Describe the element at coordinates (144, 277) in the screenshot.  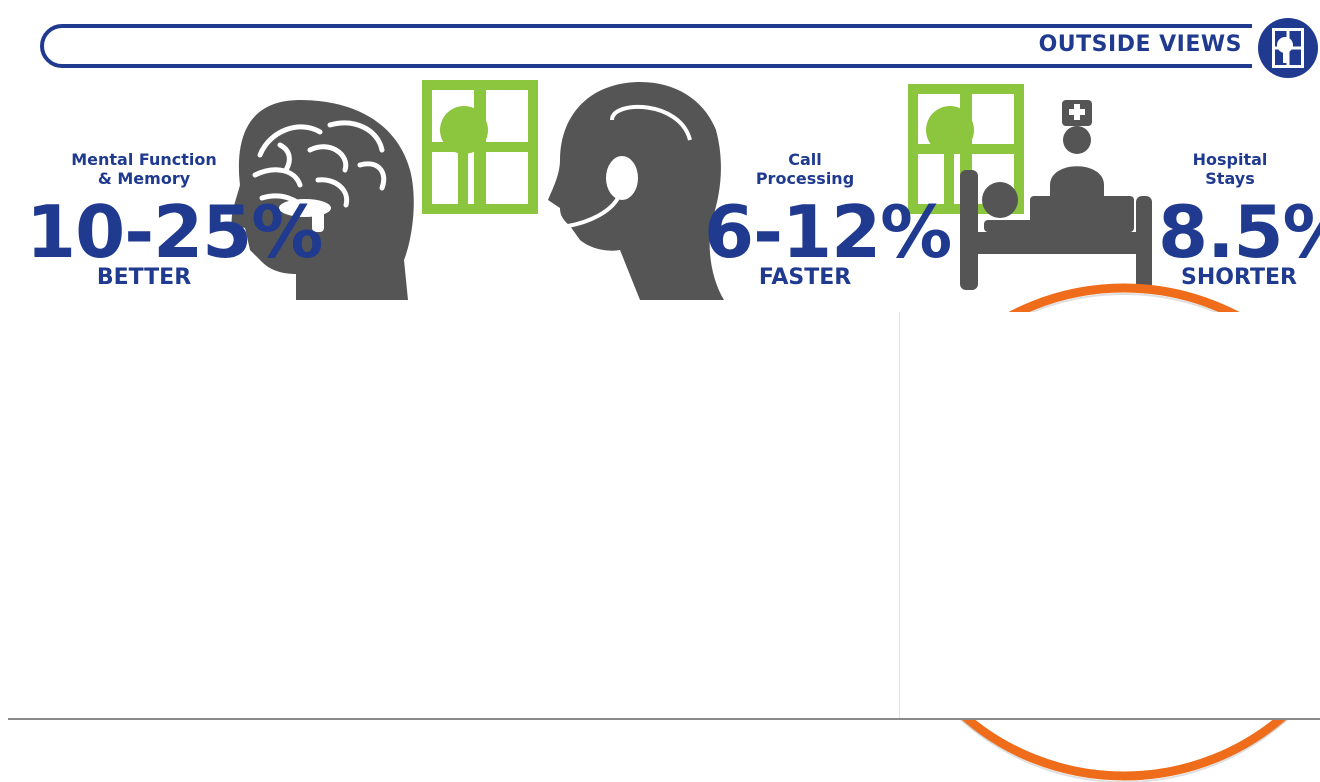
I see `stat-caption-1: BETTER` at that location.